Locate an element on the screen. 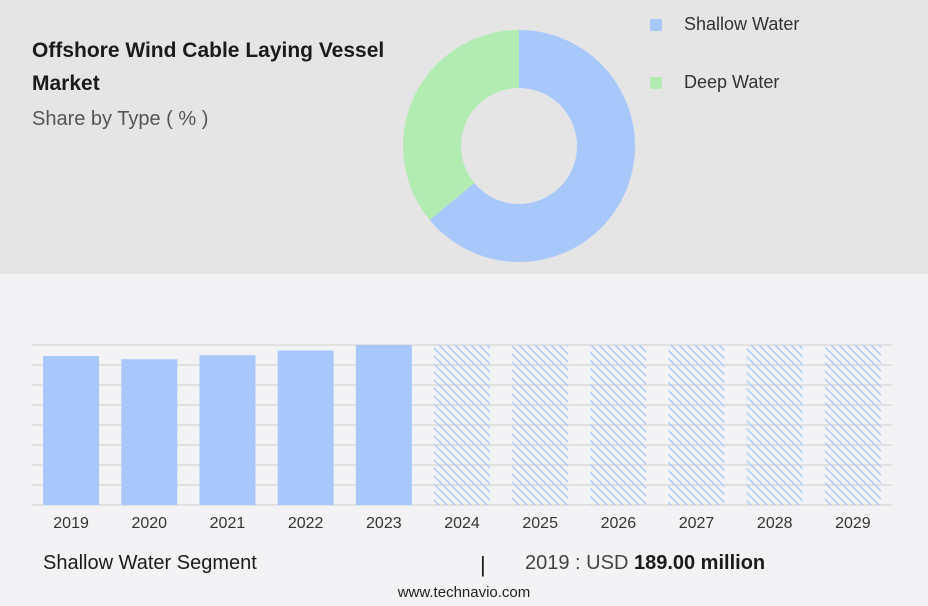 Image resolution: width=928 pixels, height=606 pixels. bar-2019 is located at coordinates (71, 430).